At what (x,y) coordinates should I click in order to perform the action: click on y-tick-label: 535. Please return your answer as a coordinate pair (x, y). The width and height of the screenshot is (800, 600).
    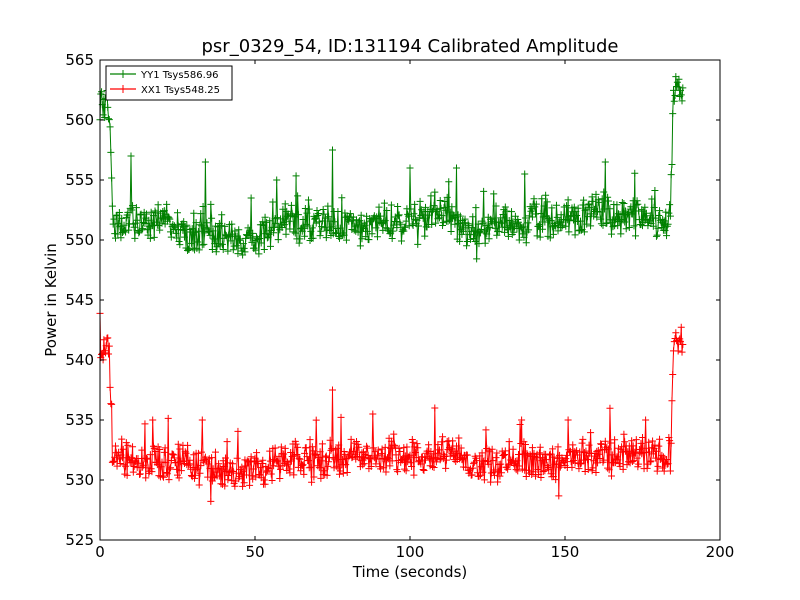
    Looking at the image, I should click on (79, 420).